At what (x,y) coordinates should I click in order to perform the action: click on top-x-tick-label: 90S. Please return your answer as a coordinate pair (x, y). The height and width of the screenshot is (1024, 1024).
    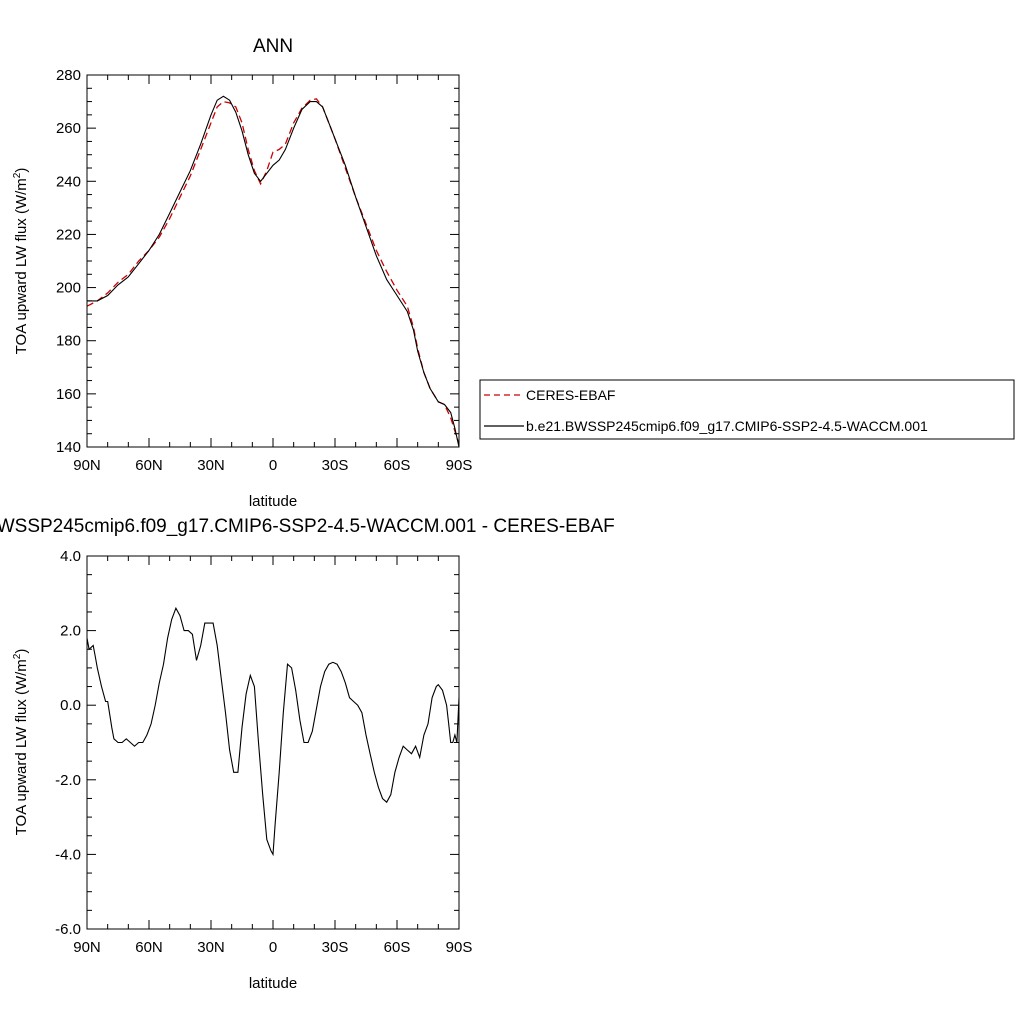
    Looking at the image, I should click on (459, 465).